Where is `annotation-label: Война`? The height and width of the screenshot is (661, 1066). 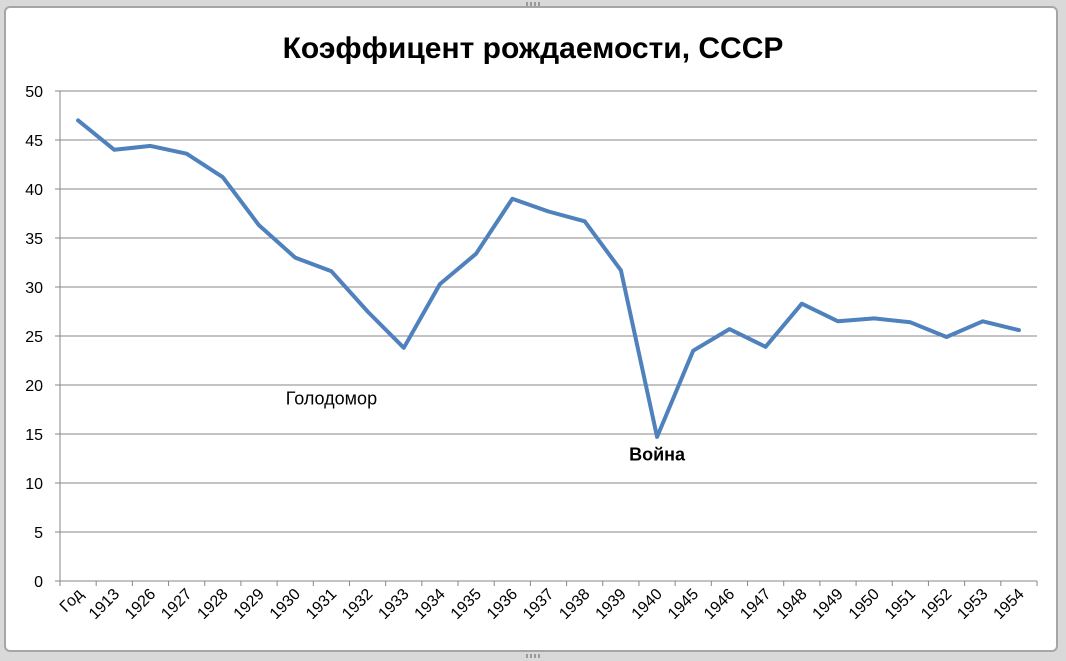 annotation-label: Война is located at coordinates (657, 454).